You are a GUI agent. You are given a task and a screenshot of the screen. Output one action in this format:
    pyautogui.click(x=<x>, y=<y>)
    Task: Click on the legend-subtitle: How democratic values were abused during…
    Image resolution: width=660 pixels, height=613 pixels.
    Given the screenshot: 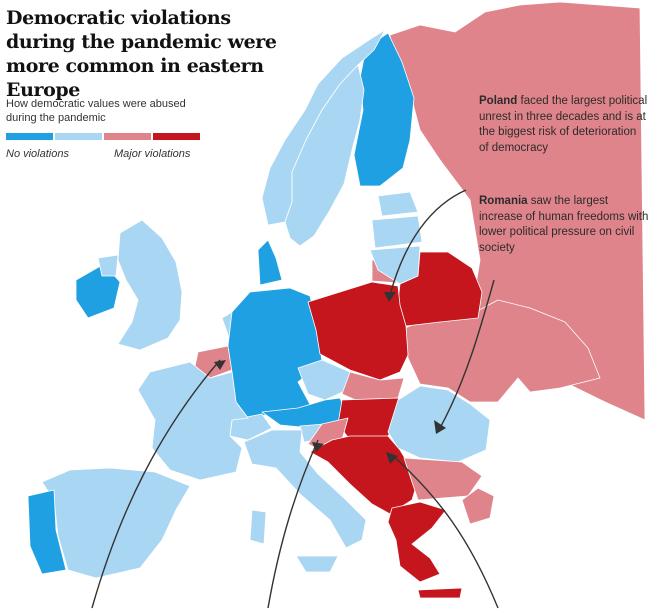 What is the action you would take?
    pyautogui.click(x=96, y=111)
    